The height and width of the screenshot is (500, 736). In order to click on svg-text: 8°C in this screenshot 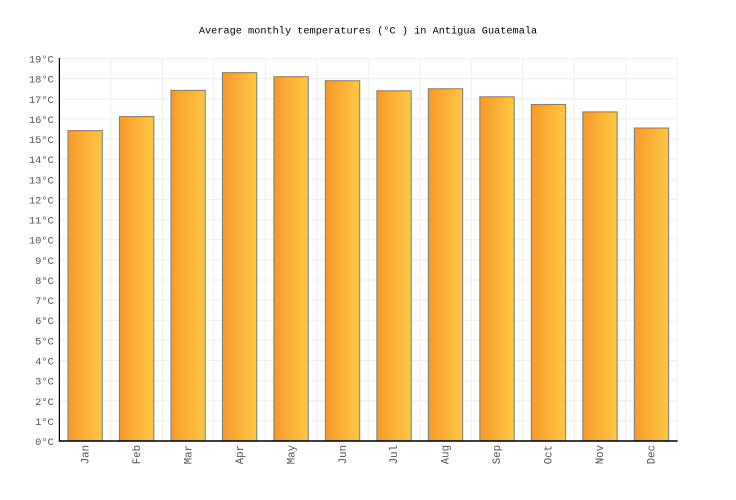, I will do `click(44, 282)`.